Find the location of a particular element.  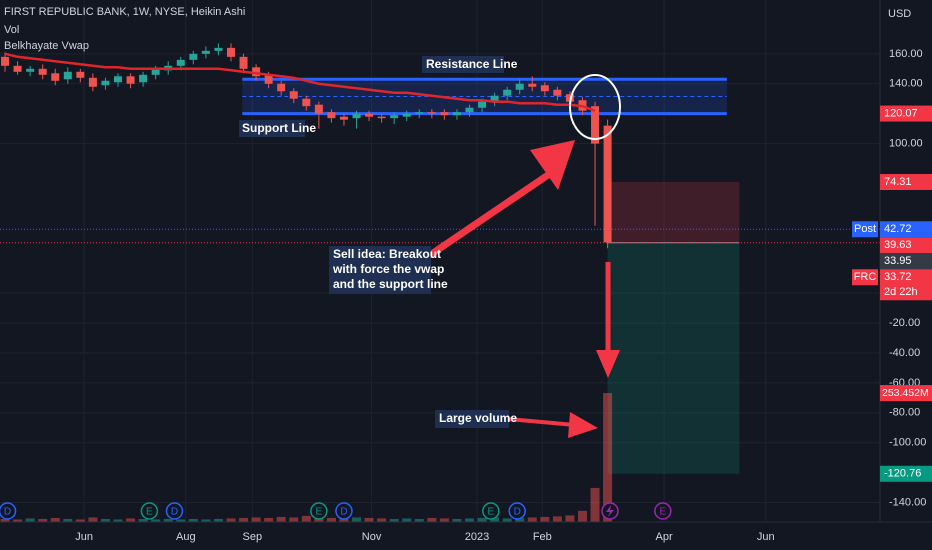

event-label: D is located at coordinates (517, 512).